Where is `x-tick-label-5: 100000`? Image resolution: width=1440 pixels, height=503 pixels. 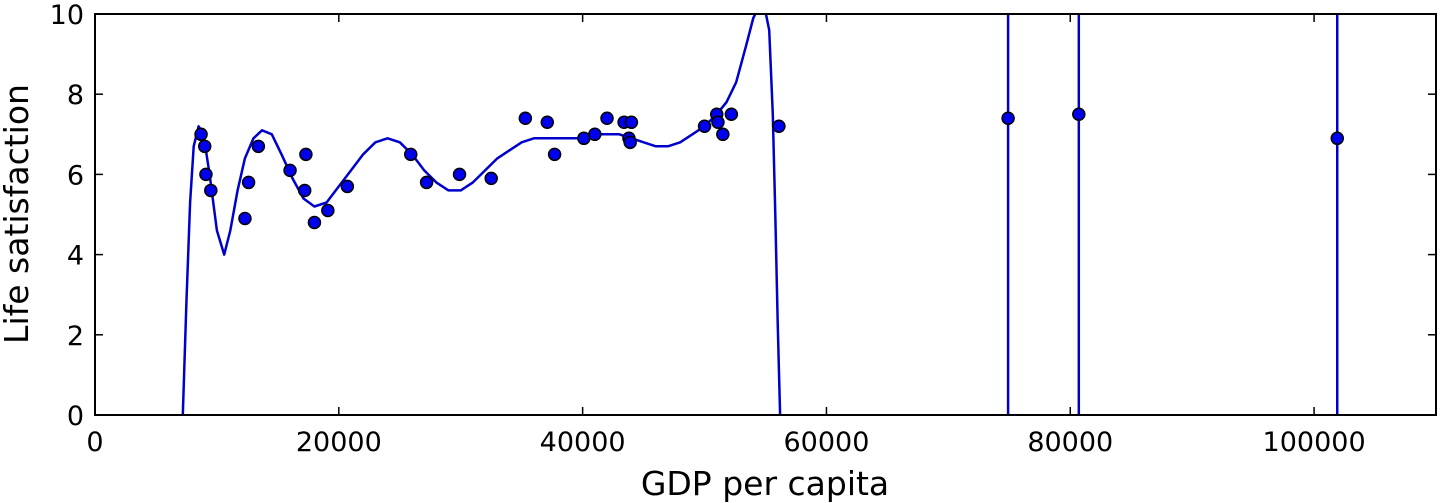 x-tick-label-5: 100000 is located at coordinates (1314, 442).